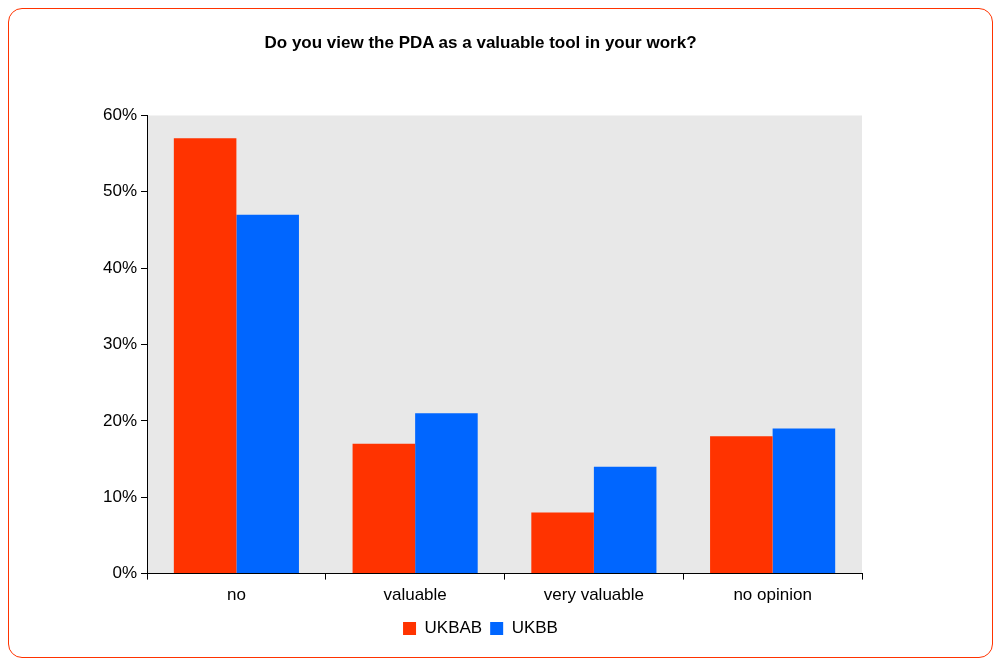 The width and height of the screenshot is (1001, 666). I want to click on chart-title: Do you view the PDA as a valuable tool in your work?, so click(480, 42).